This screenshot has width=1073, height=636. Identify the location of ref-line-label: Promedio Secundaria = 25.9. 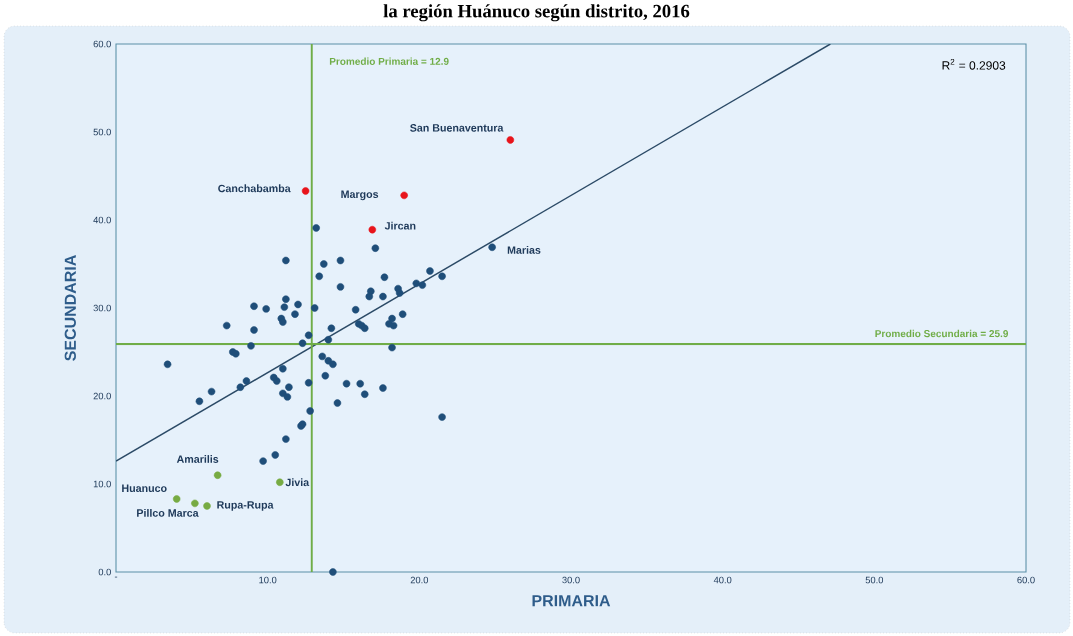
(942, 333).